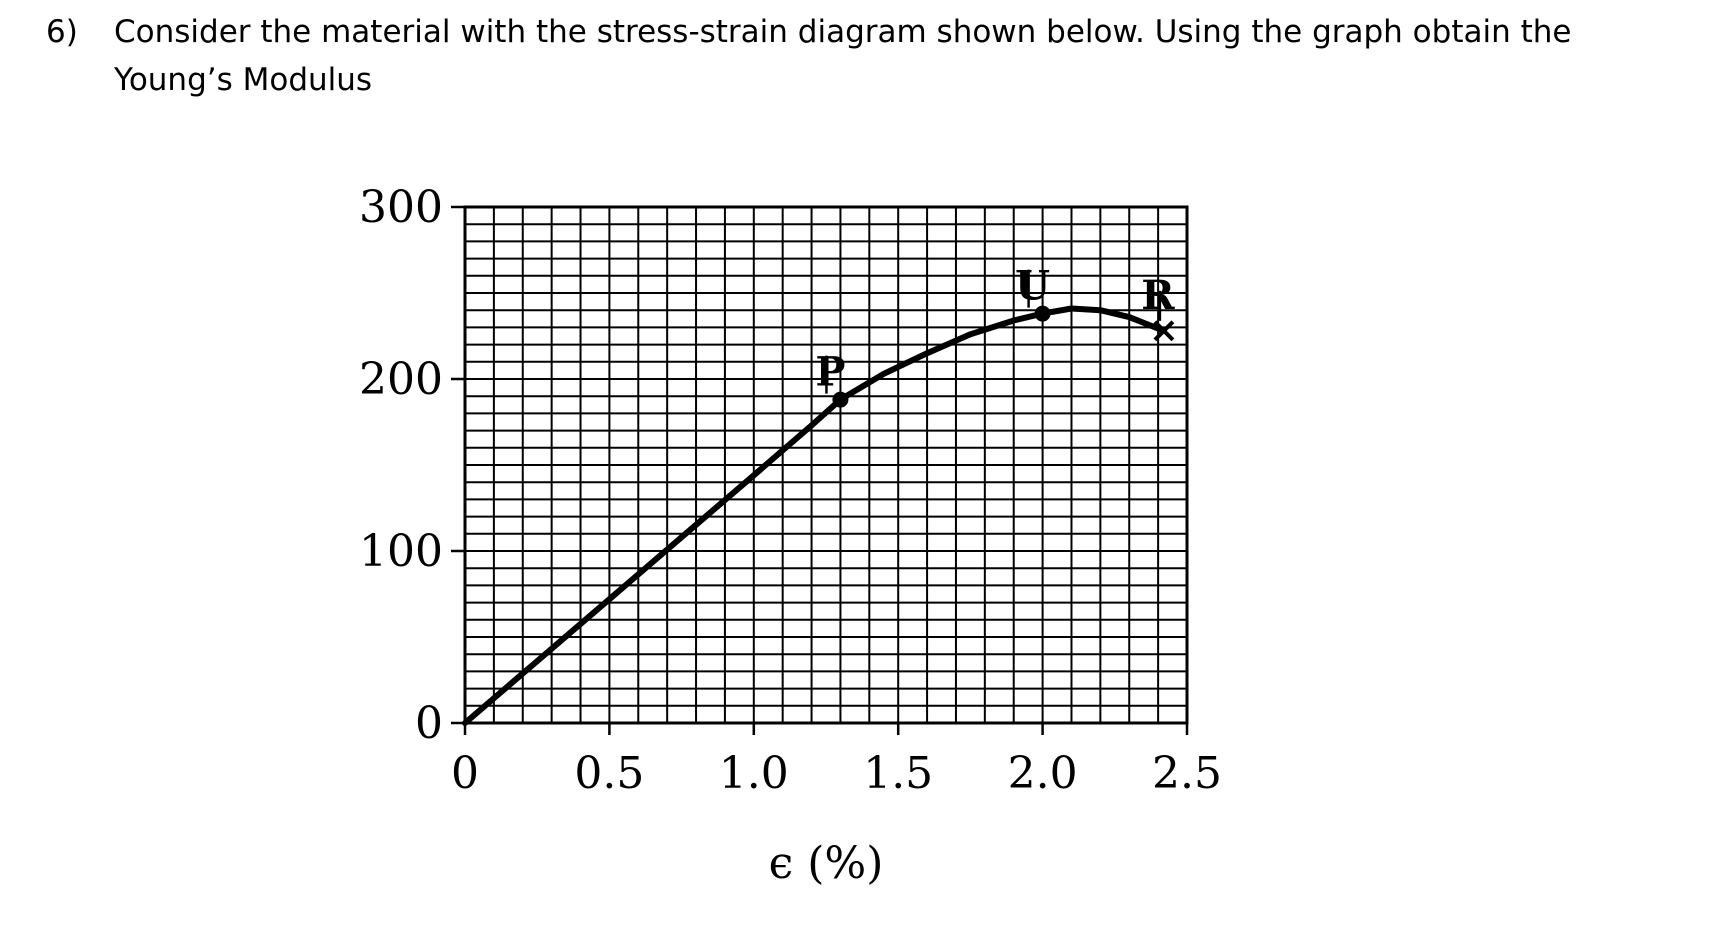 The image size is (1734, 940). What do you see at coordinates (754, 773) in the screenshot?
I see `x-tick-label: 1.0` at bounding box center [754, 773].